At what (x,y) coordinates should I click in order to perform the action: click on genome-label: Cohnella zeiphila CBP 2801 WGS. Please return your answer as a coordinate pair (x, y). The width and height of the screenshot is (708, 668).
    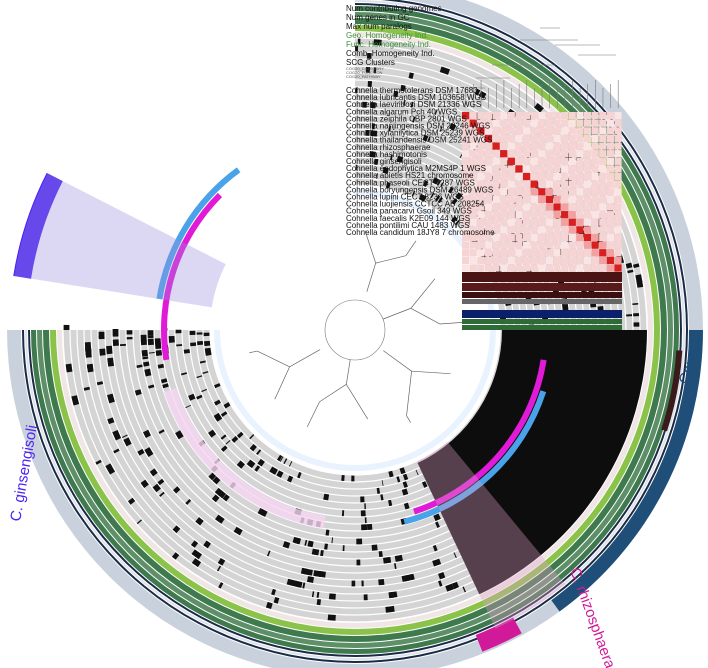
    Looking at the image, I should click on (406, 118).